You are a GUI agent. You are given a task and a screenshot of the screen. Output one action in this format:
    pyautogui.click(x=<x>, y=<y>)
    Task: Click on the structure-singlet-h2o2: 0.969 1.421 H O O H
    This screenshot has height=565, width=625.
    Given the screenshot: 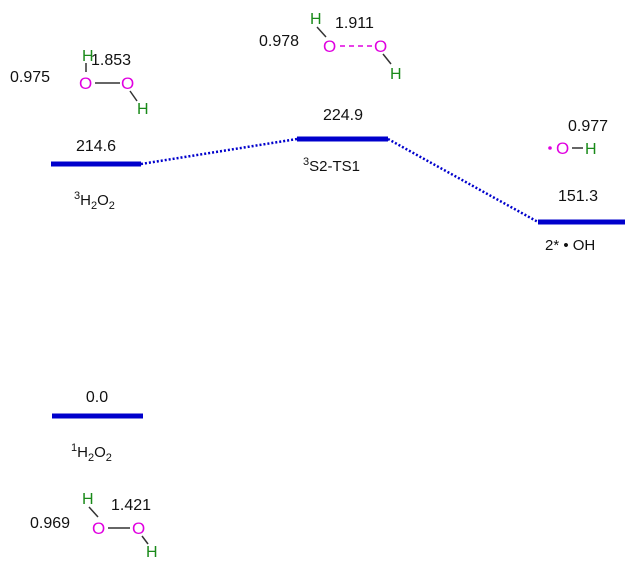 What is the action you would take?
    pyautogui.click(x=94, y=526)
    